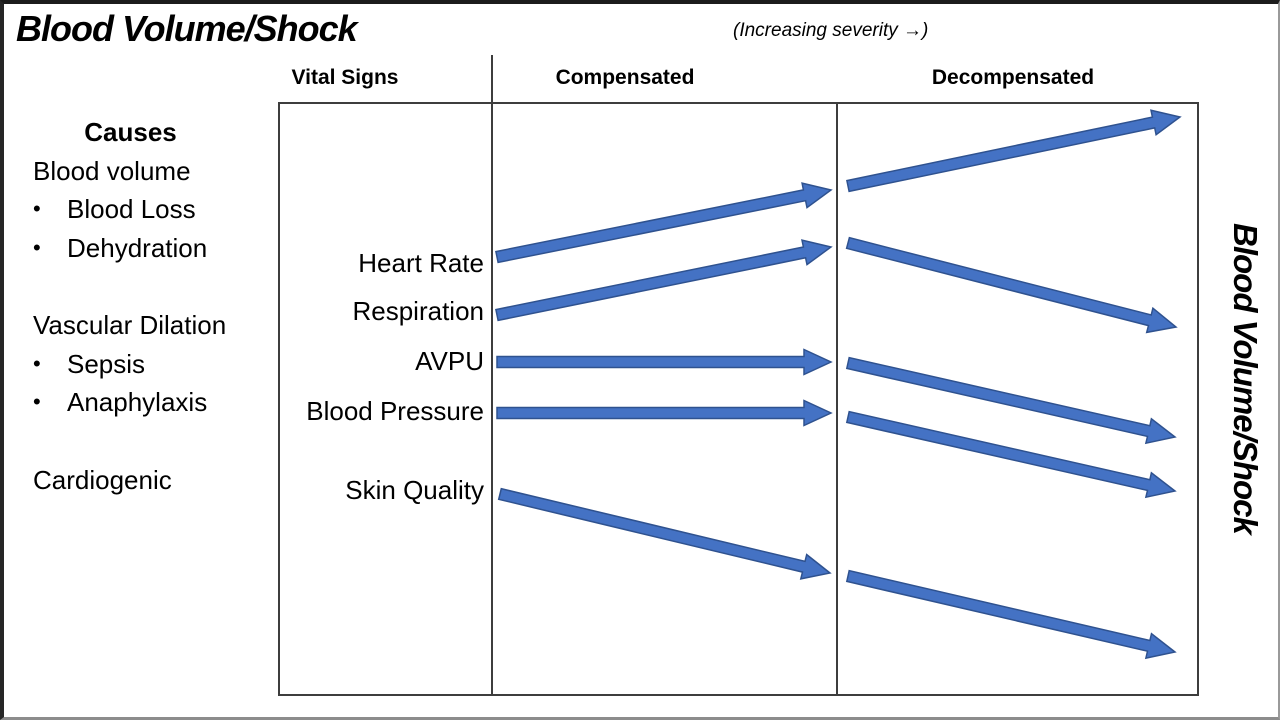 The width and height of the screenshot is (1280, 720). What do you see at coordinates (137, 247) in the screenshot?
I see `cause-item-label: Dehydration` at bounding box center [137, 247].